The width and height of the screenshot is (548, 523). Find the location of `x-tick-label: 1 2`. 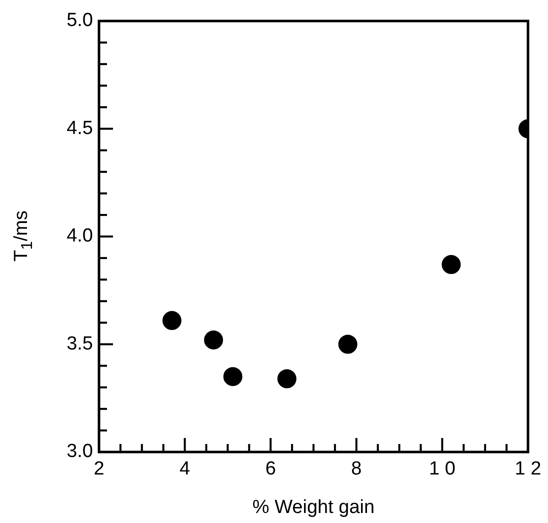

x-tick-label: 1 2 is located at coordinates (528, 469).